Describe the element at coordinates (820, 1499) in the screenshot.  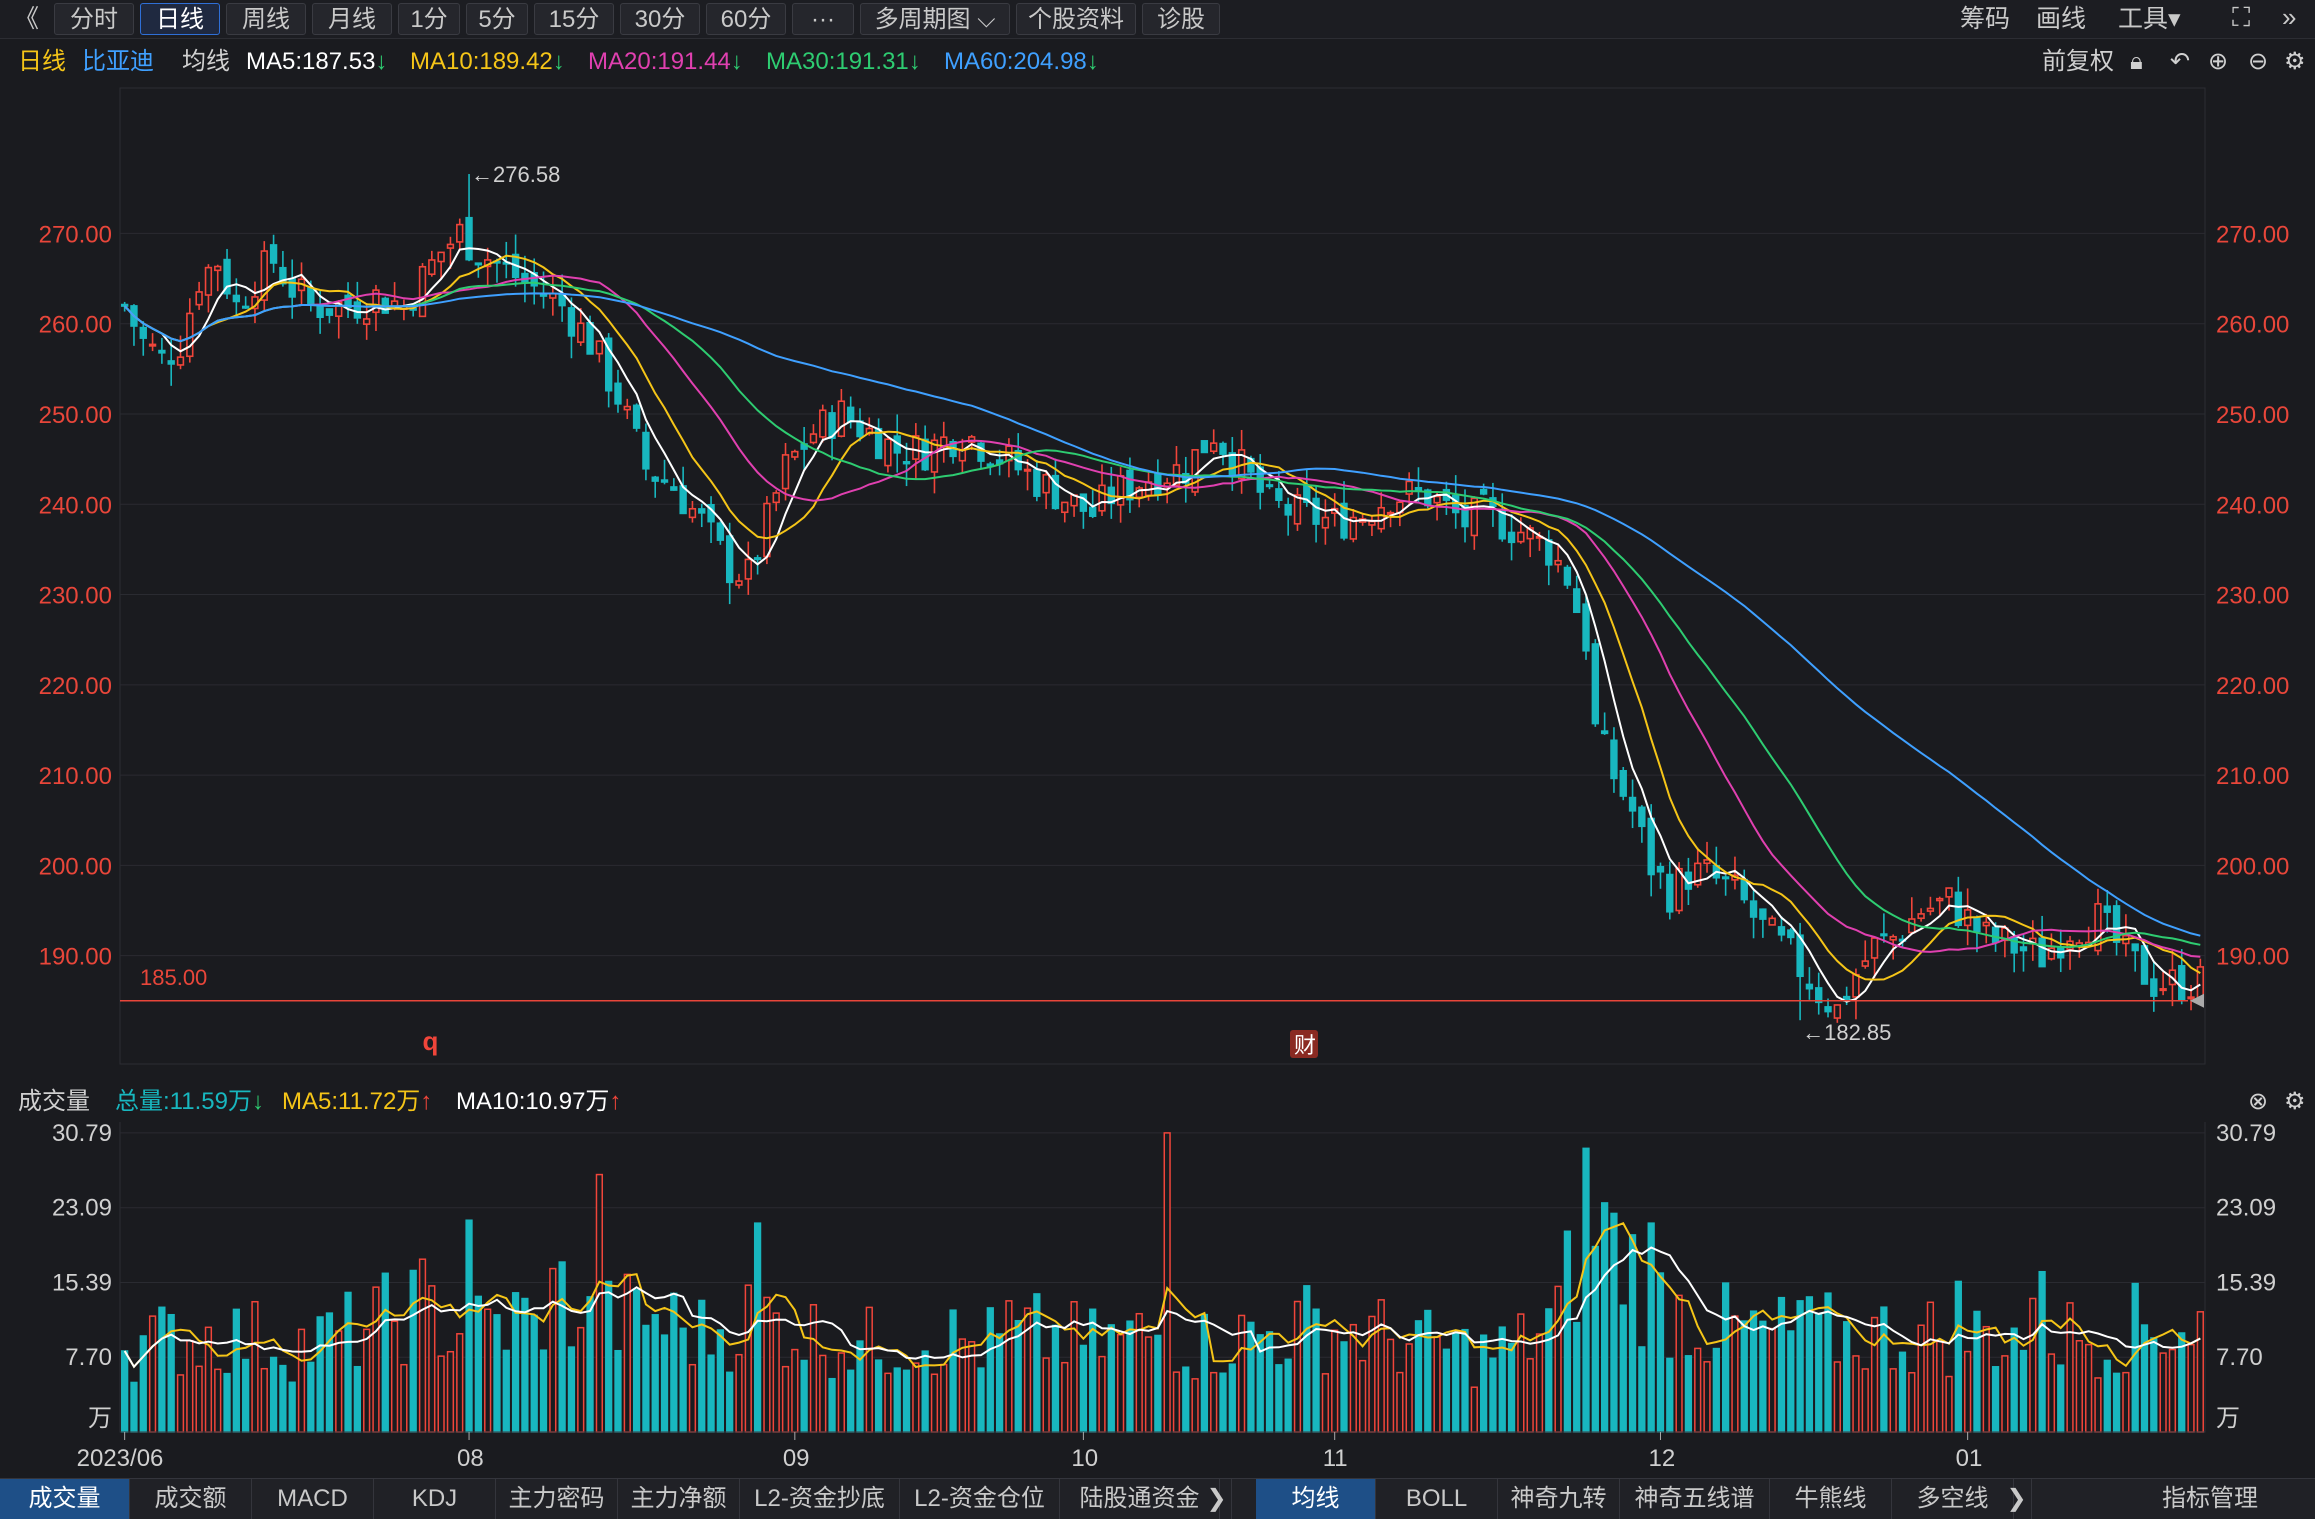
I see `indicator-tab-6: L2-资金抄底` at that location.